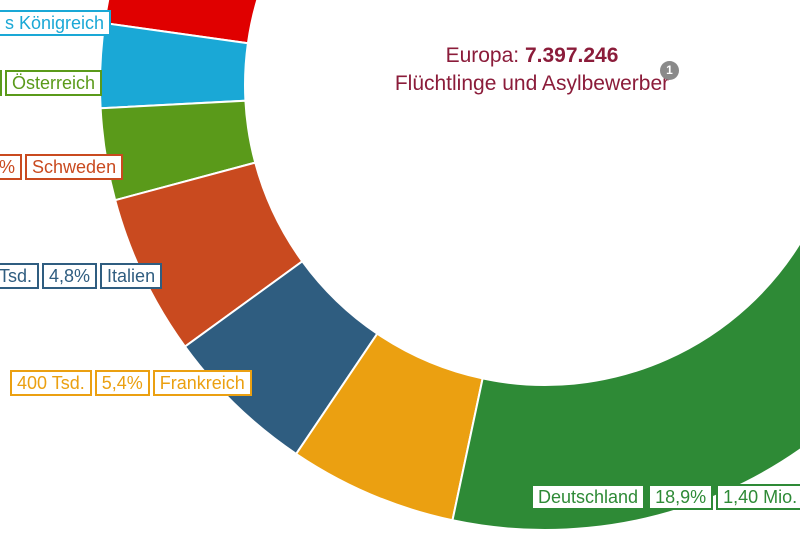 The height and width of the screenshot is (534, 800). Describe the element at coordinates (588, 497) in the screenshot. I see `label-name: Deutschland` at that location.